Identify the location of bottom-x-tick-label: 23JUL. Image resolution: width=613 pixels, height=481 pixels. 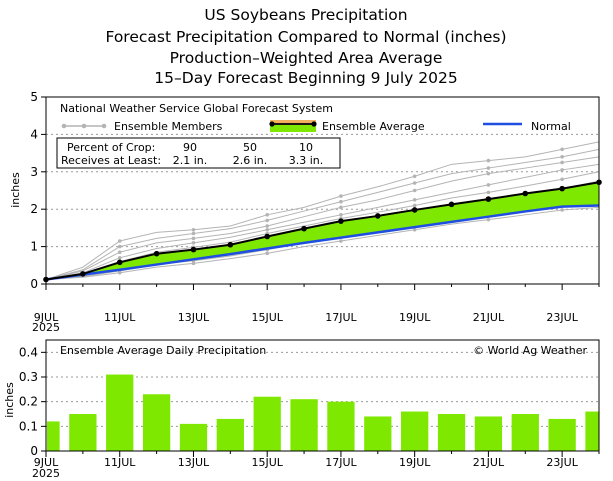
(562, 462).